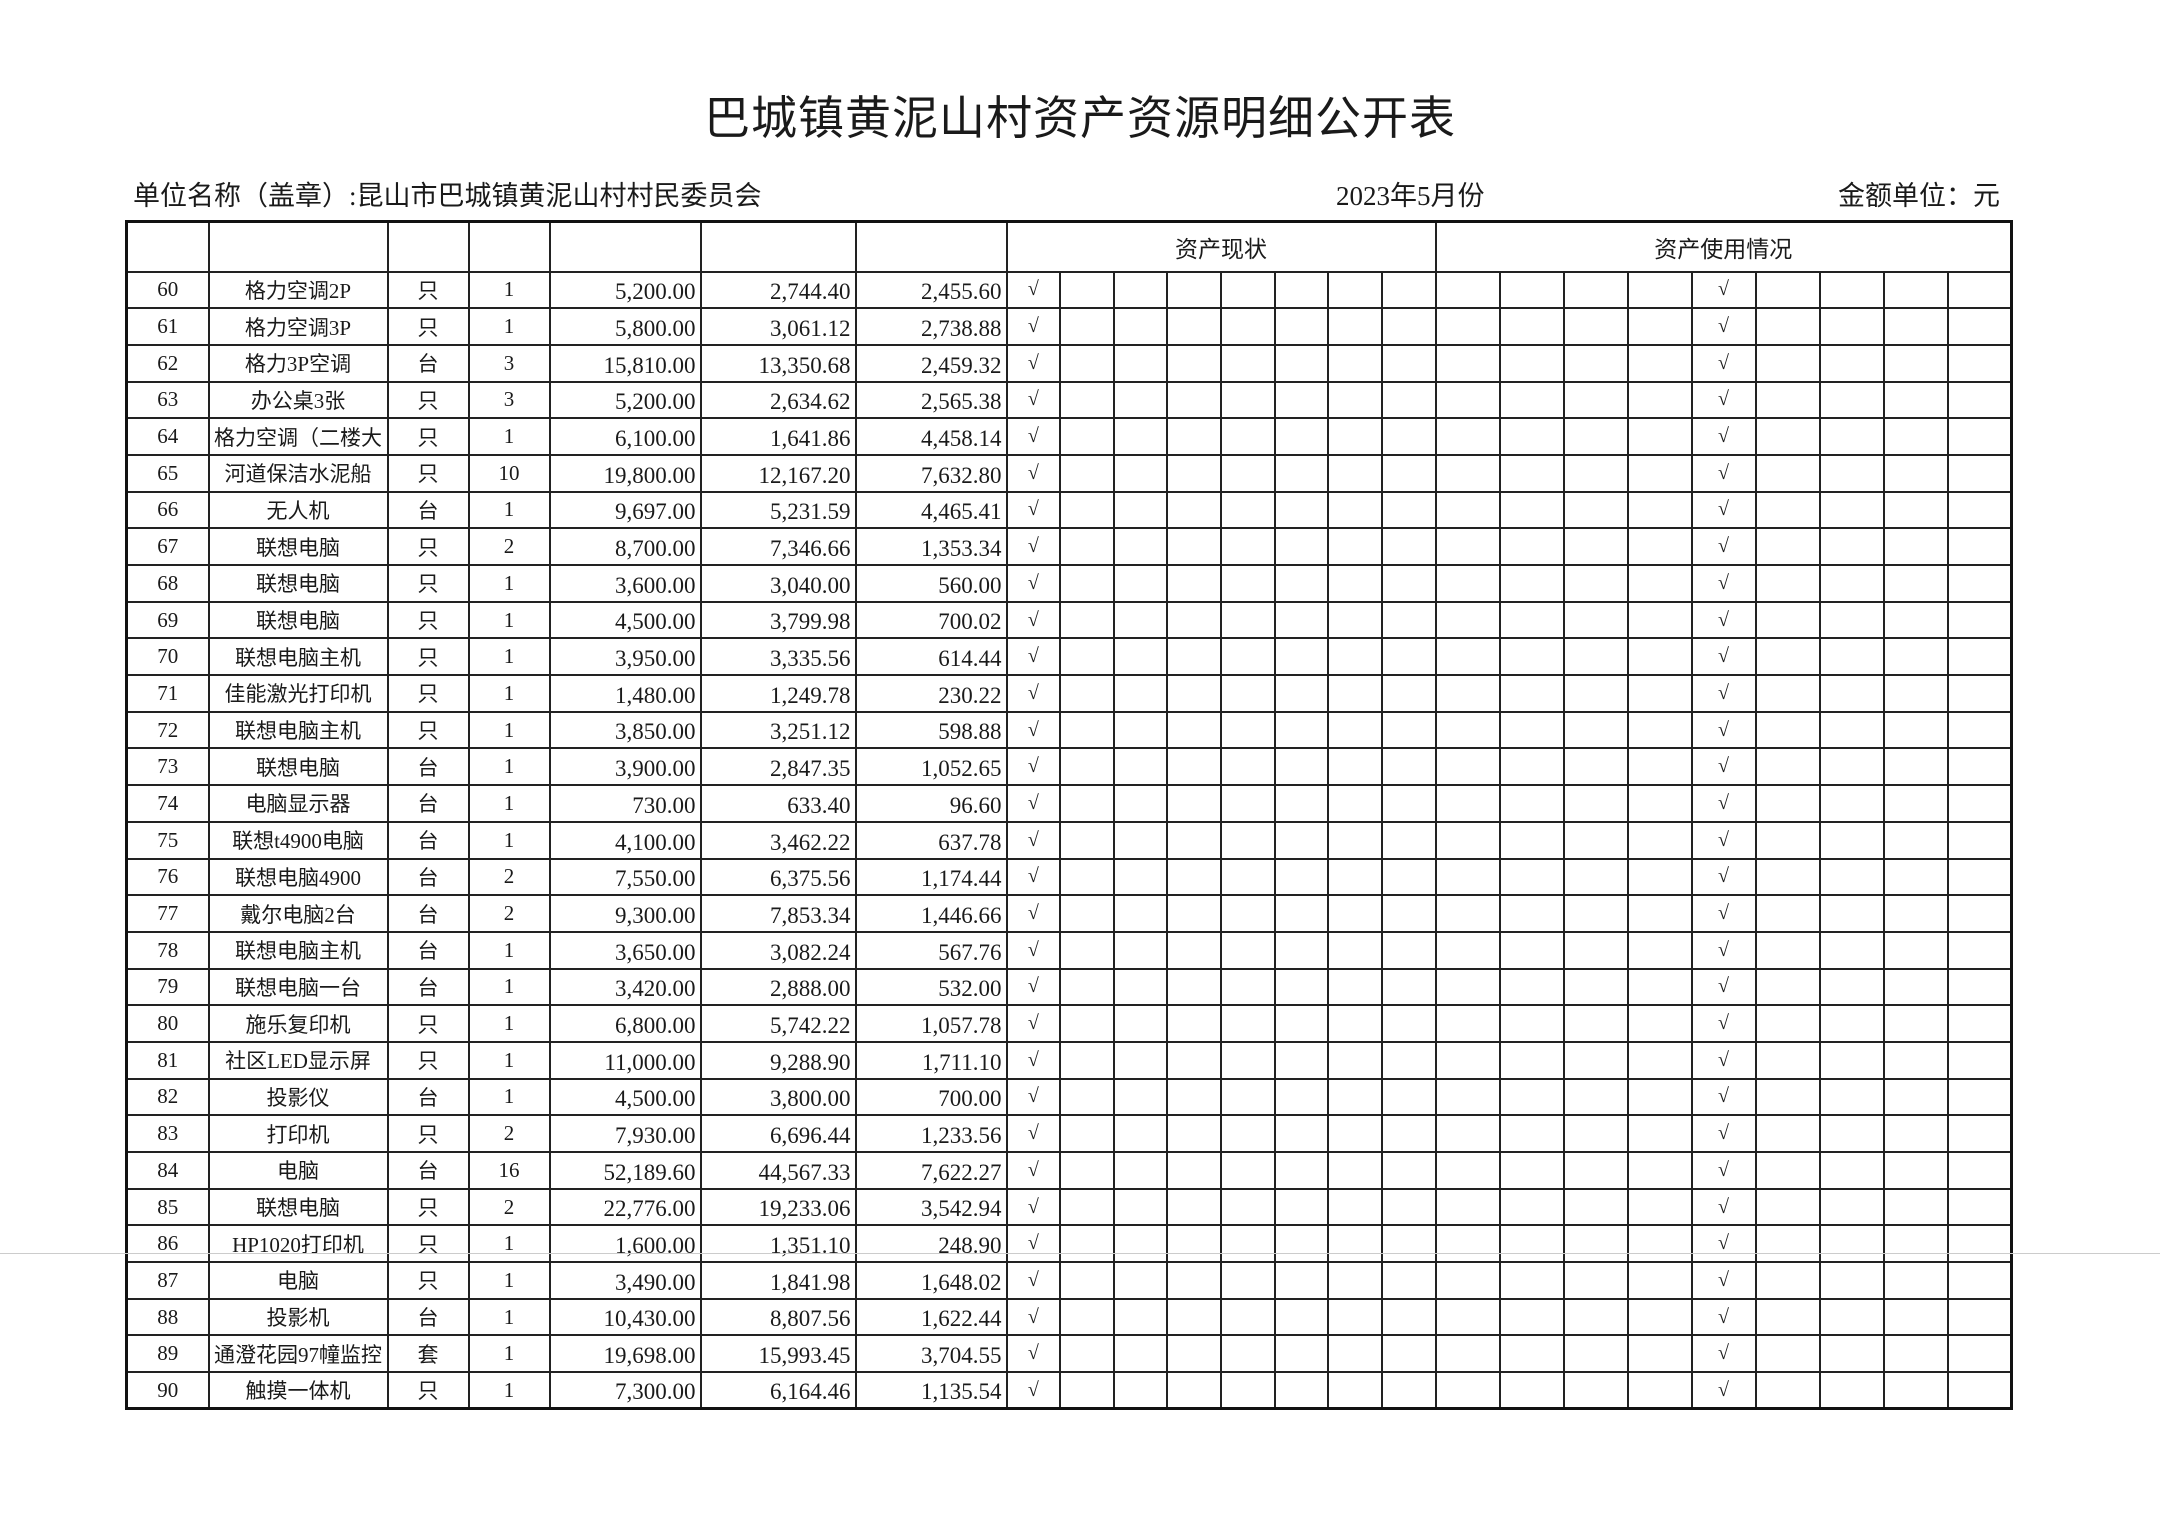 The height and width of the screenshot is (1534, 2160). I want to click on accumulated-depreciation: 1,249.78, so click(778, 693).